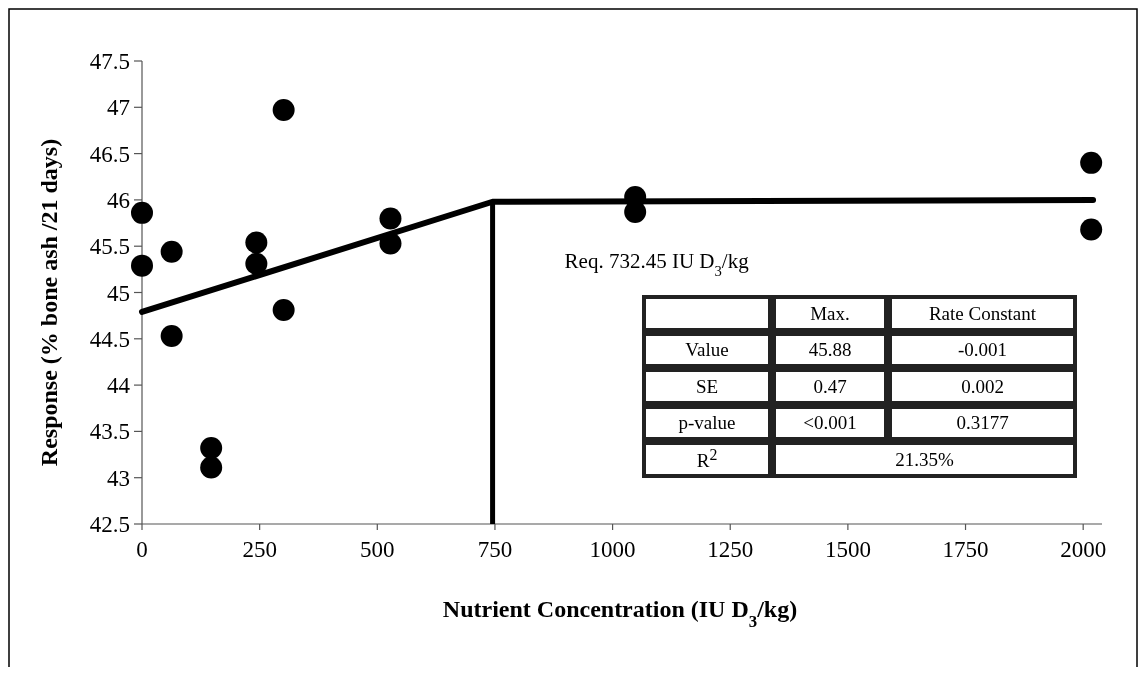  Describe the element at coordinates (847, 549) in the screenshot. I see `x-tick-label: 1500` at that location.